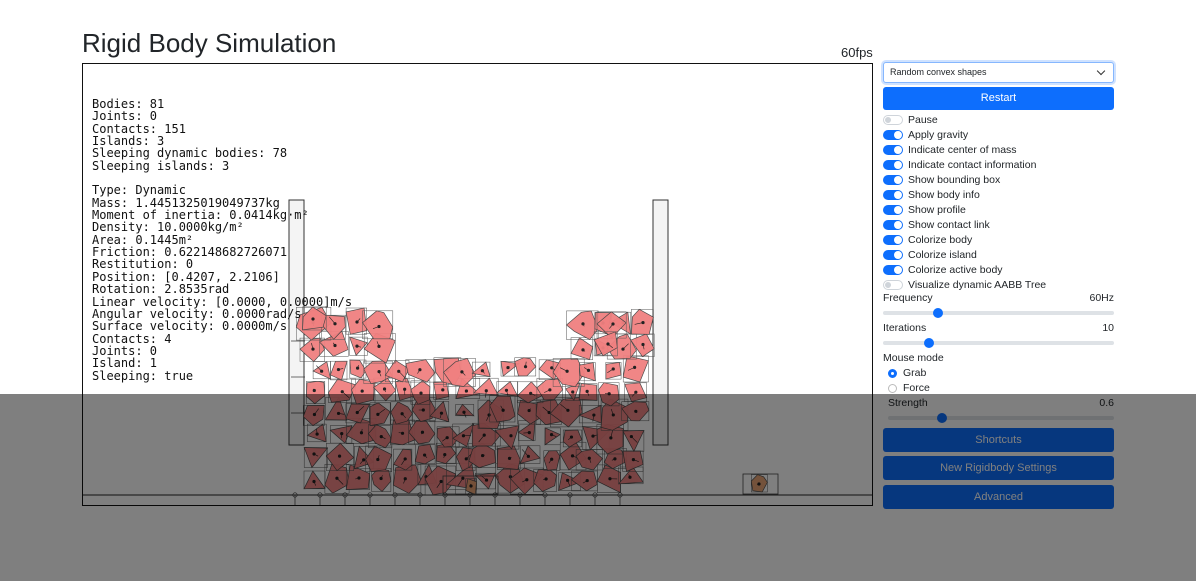 This screenshot has height=581, width=1196. Describe the element at coordinates (190, 326) in the screenshot. I see `info-line: Surface velocity: 0.0000m/s` at that location.